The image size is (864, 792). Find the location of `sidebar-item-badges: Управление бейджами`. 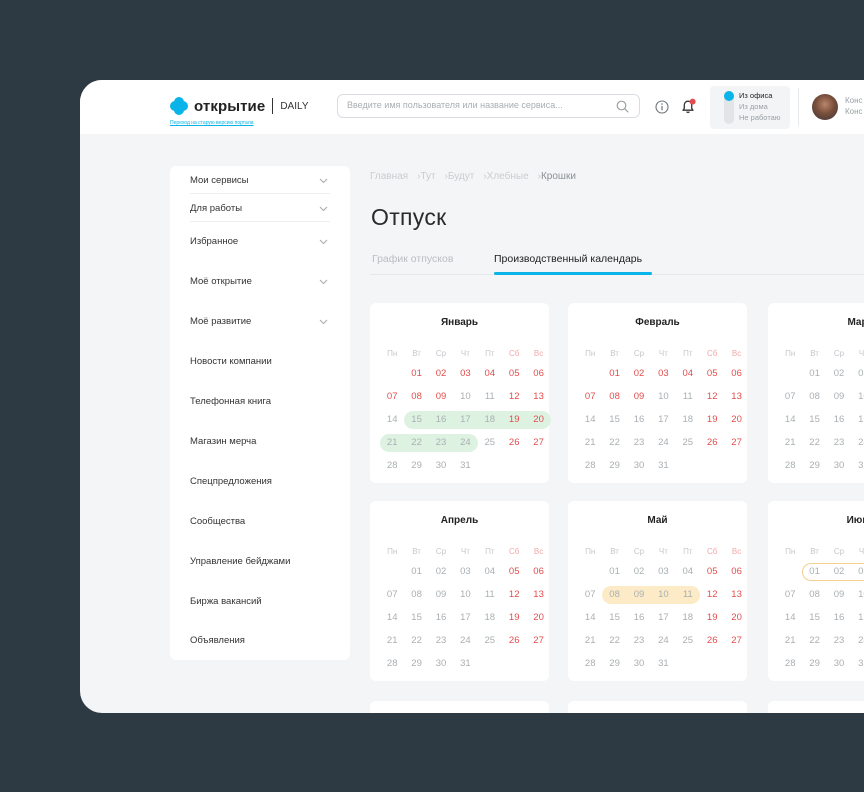

sidebar-item-badges: Управление бейджами is located at coordinates (240, 561).